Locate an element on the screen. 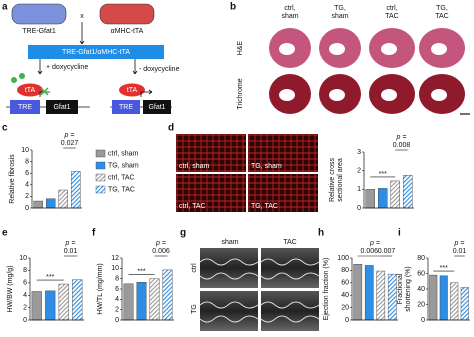  cross-box-label: TRE-Gfat1/αMHC-tTA is located at coordinates (96, 52).